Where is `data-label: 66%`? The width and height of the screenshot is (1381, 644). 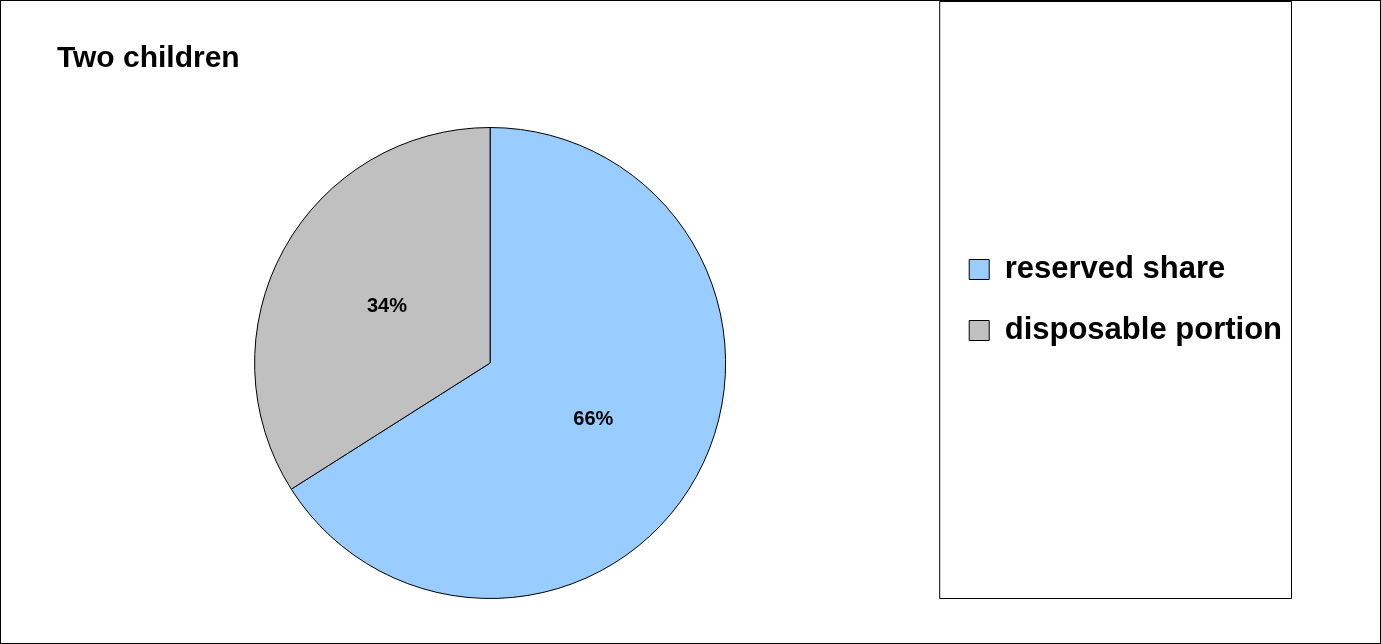 data-label: 66% is located at coordinates (593, 418).